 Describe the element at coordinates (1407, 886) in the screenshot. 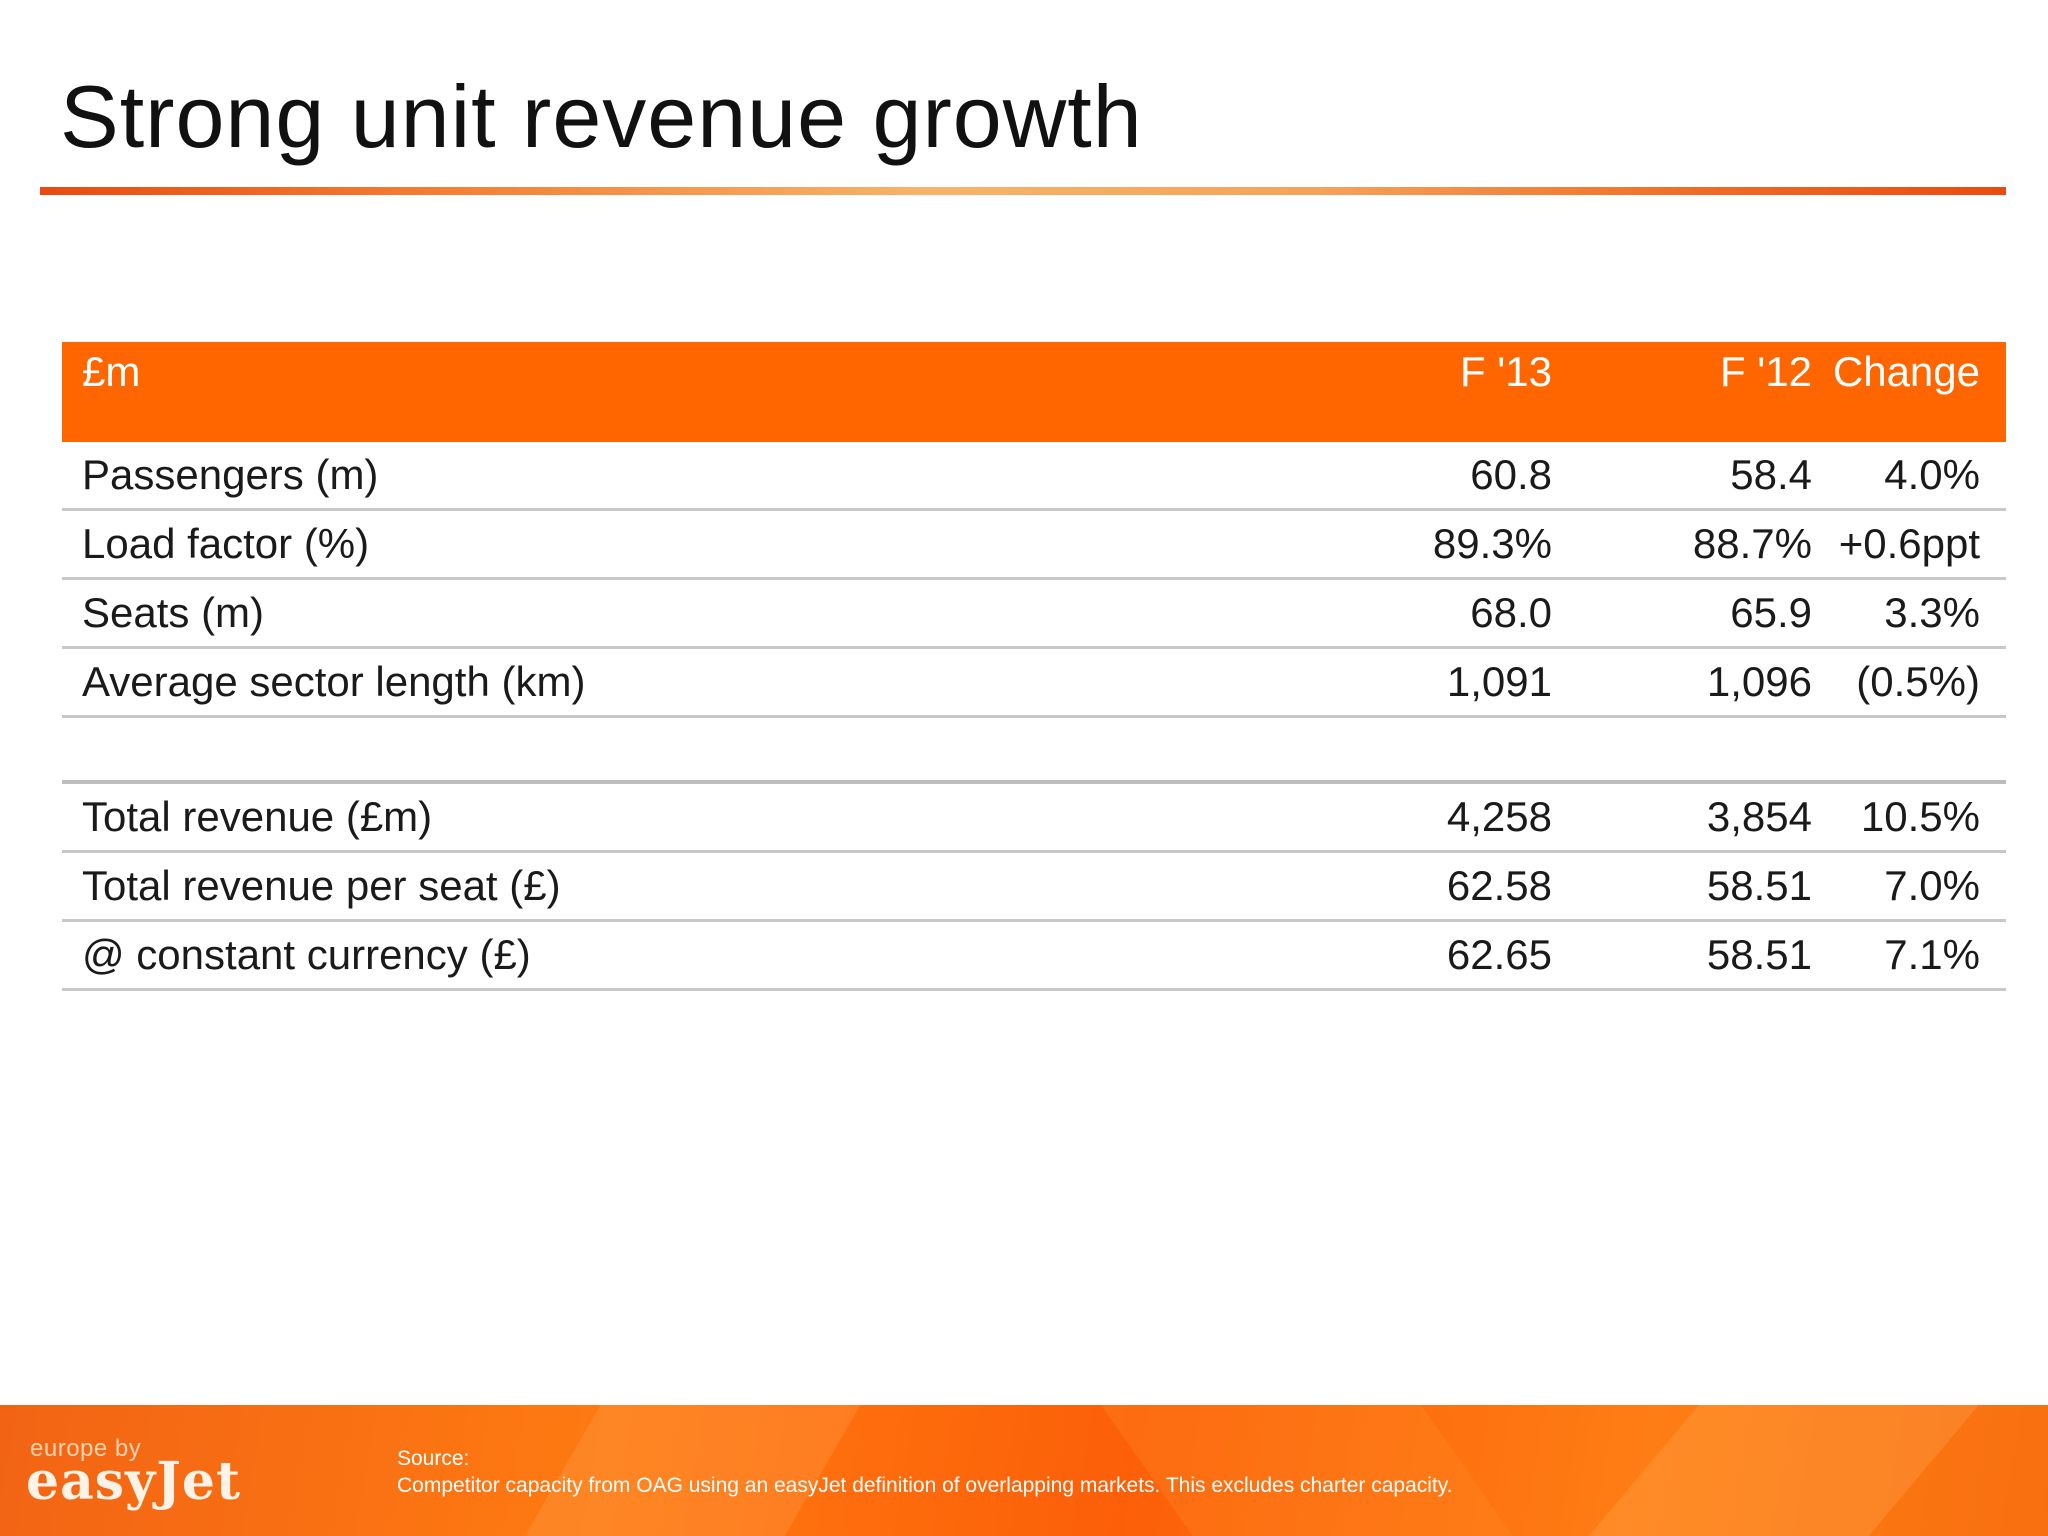

I see `row-f13-value: 62.58` at that location.